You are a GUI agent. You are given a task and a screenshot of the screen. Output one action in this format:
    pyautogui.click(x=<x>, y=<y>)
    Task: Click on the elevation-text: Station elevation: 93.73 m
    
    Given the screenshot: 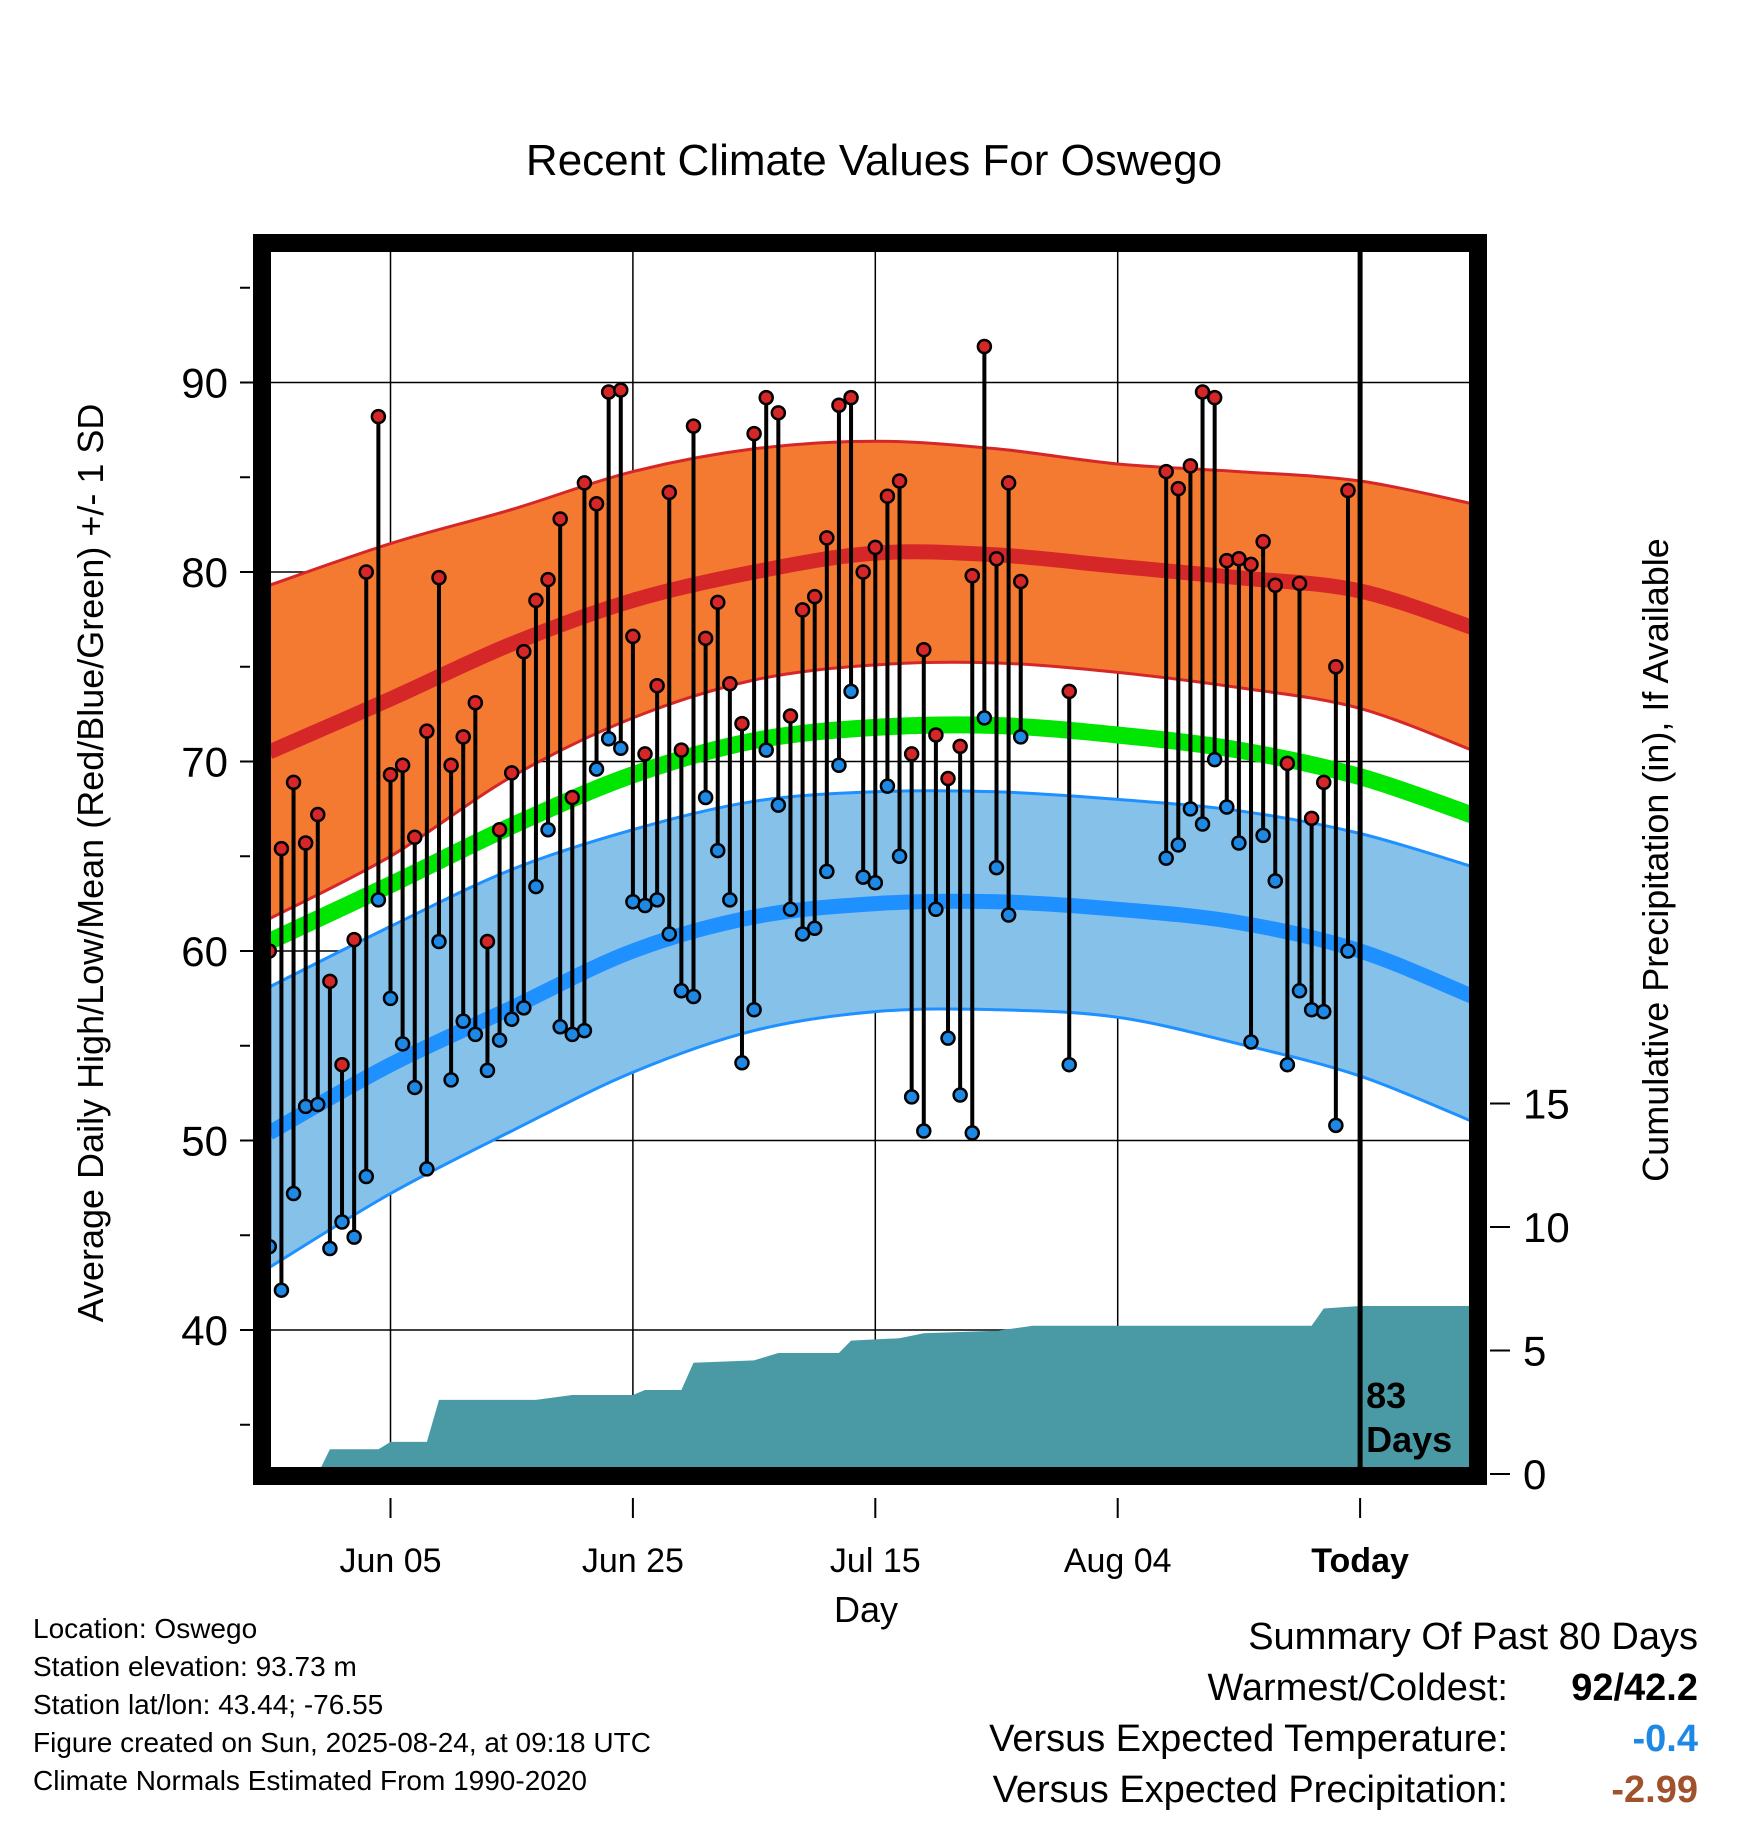 What is the action you would take?
    pyautogui.click(x=195, y=1666)
    